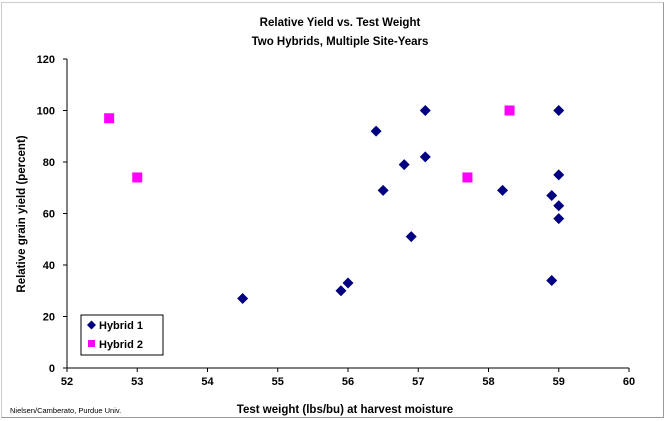  What do you see at coordinates (22, 213) in the screenshot?
I see `y-axis-label: Relative grain yield (percent)` at bounding box center [22, 213].